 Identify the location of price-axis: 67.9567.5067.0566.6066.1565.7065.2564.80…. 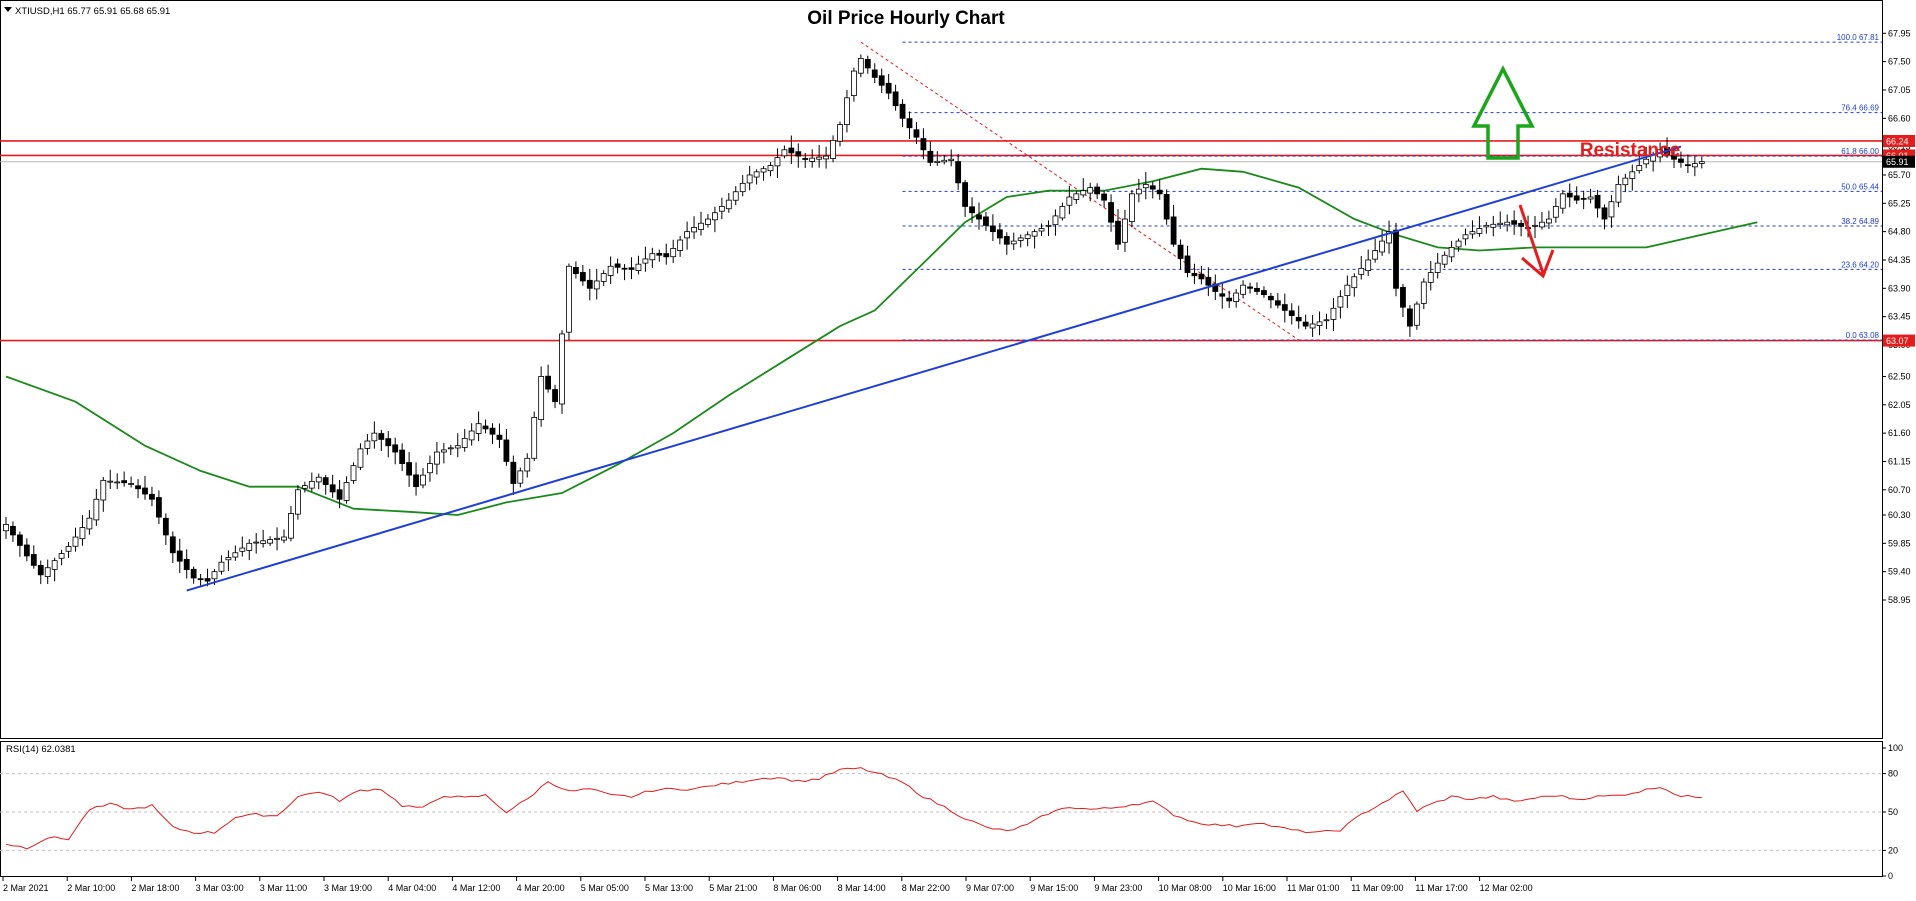
(1898, 454).